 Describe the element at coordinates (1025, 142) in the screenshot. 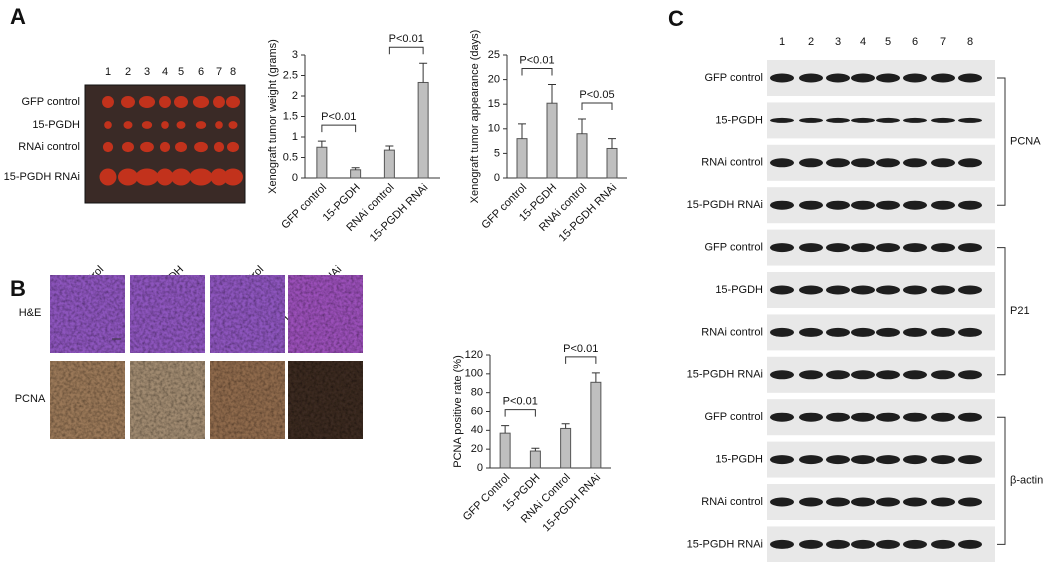

I see `group-label: PCNA` at that location.